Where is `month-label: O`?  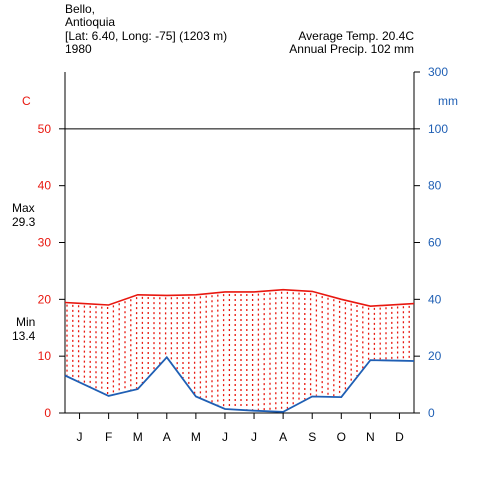 month-label: O is located at coordinates (341, 437).